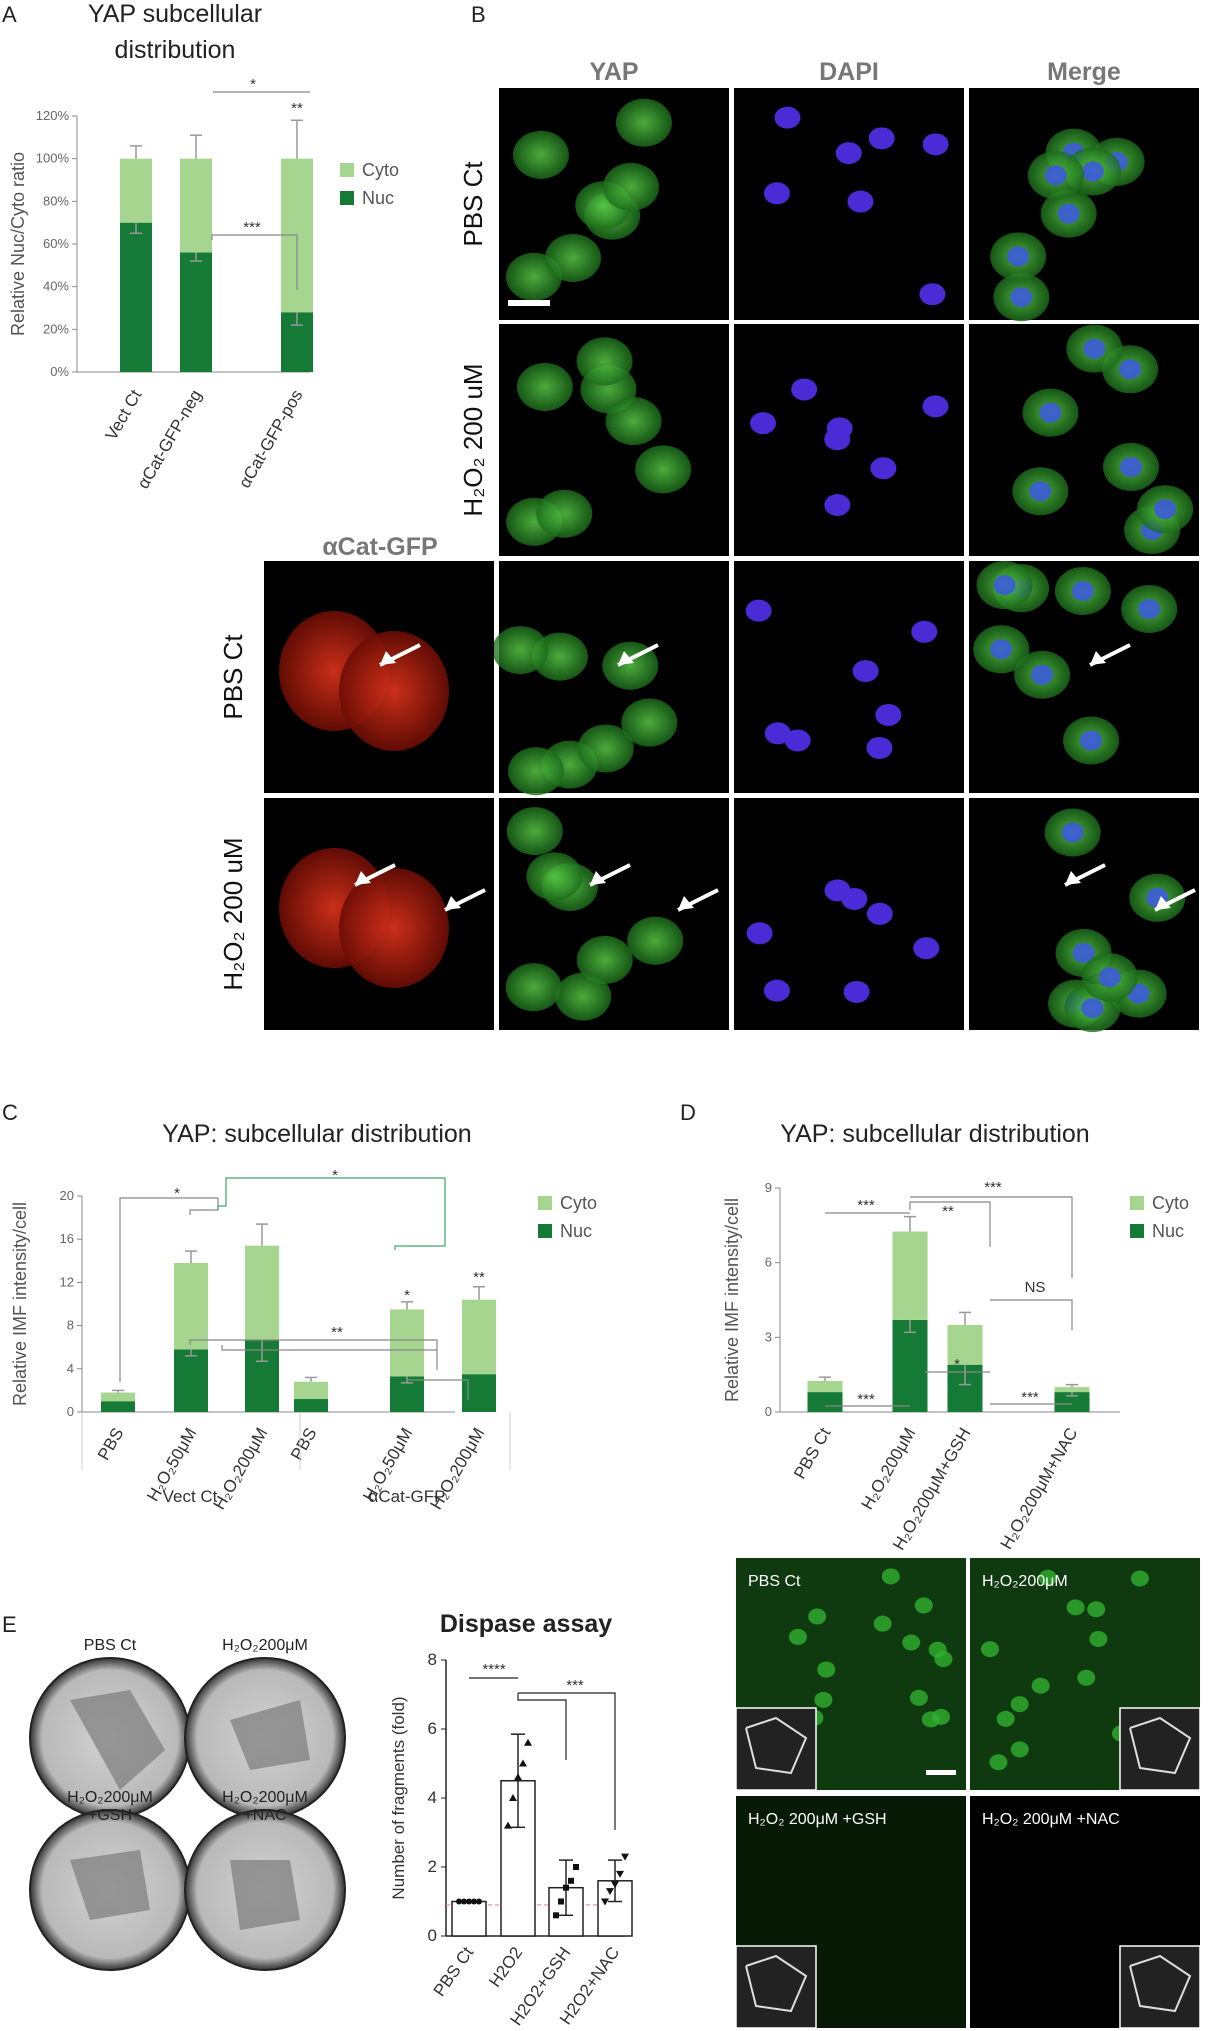 The height and width of the screenshot is (2031, 1225). What do you see at coordinates (316, 1134) in the screenshot?
I see `chart-title: YAP: subcellular distribution` at bounding box center [316, 1134].